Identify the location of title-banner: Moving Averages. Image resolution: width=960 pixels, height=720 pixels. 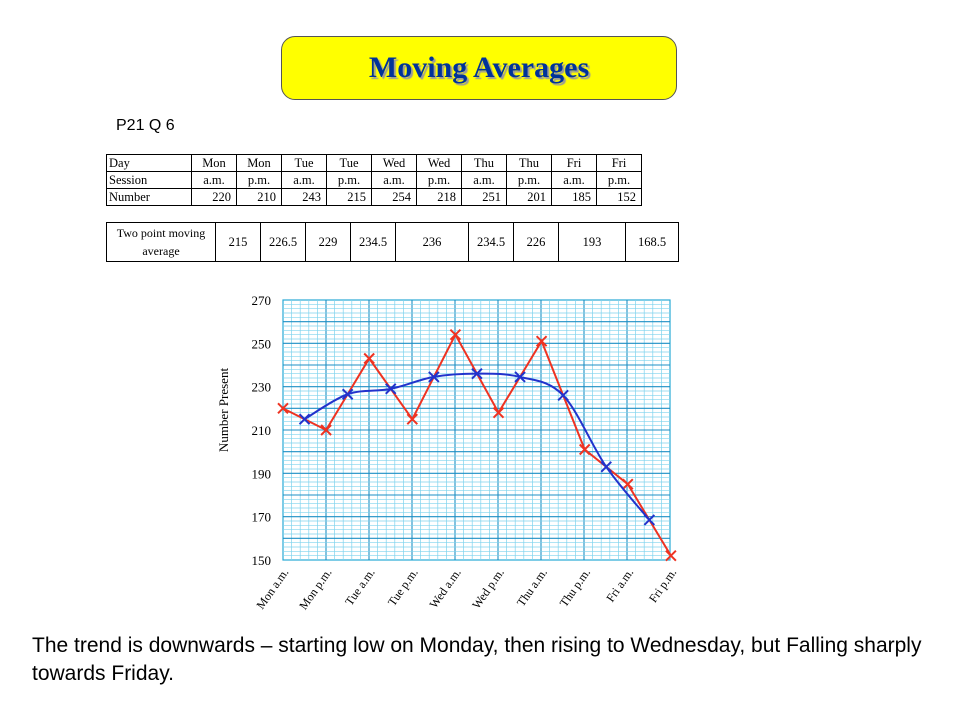
(479, 68).